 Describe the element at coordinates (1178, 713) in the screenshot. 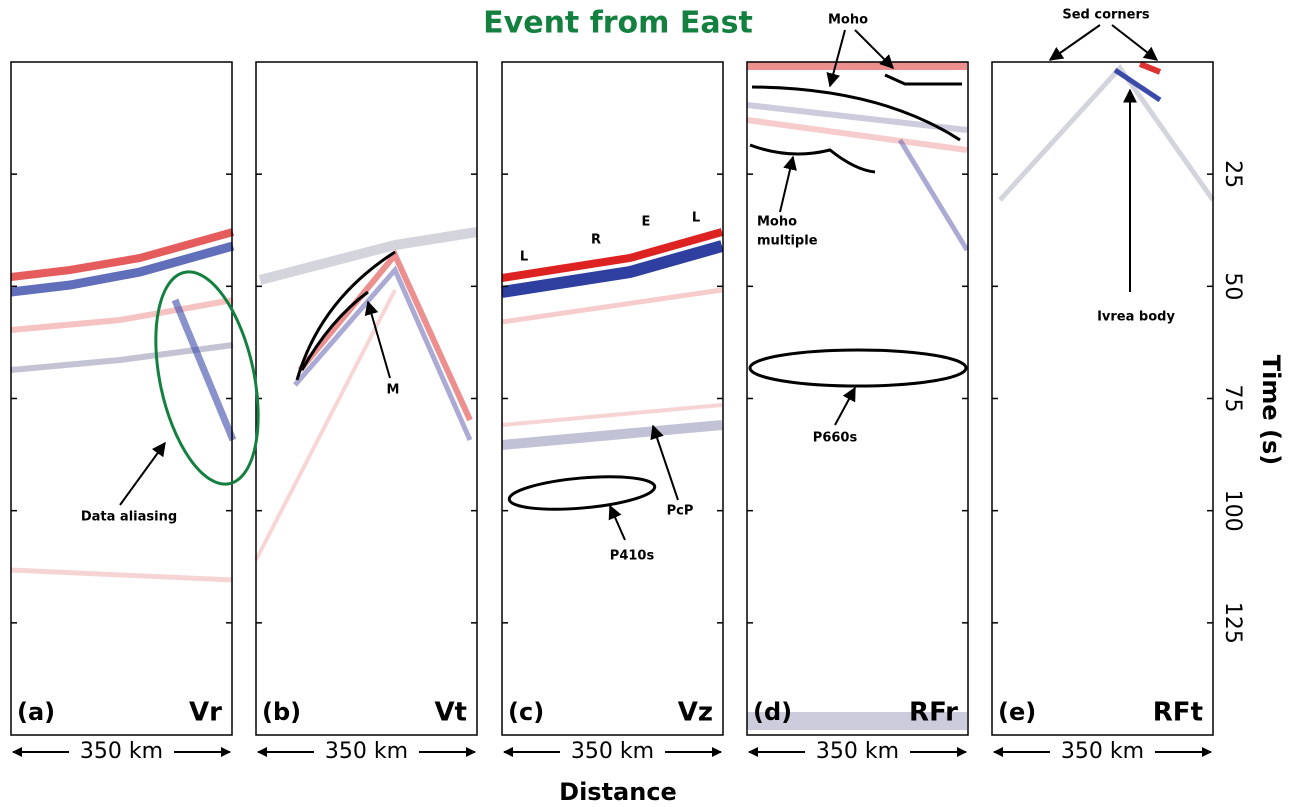

I see `panel-name: RFt` at that location.